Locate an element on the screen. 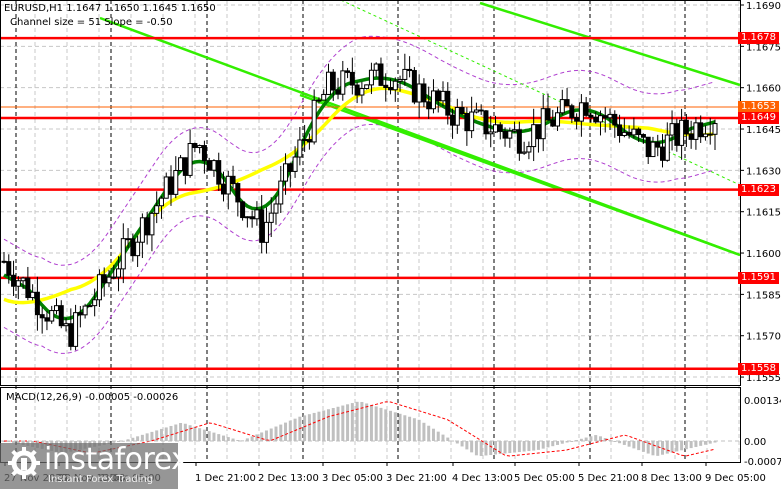 The height and width of the screenshot is (489, 781). price-level-label: 1.1653 is located at coordinates (758, 106).